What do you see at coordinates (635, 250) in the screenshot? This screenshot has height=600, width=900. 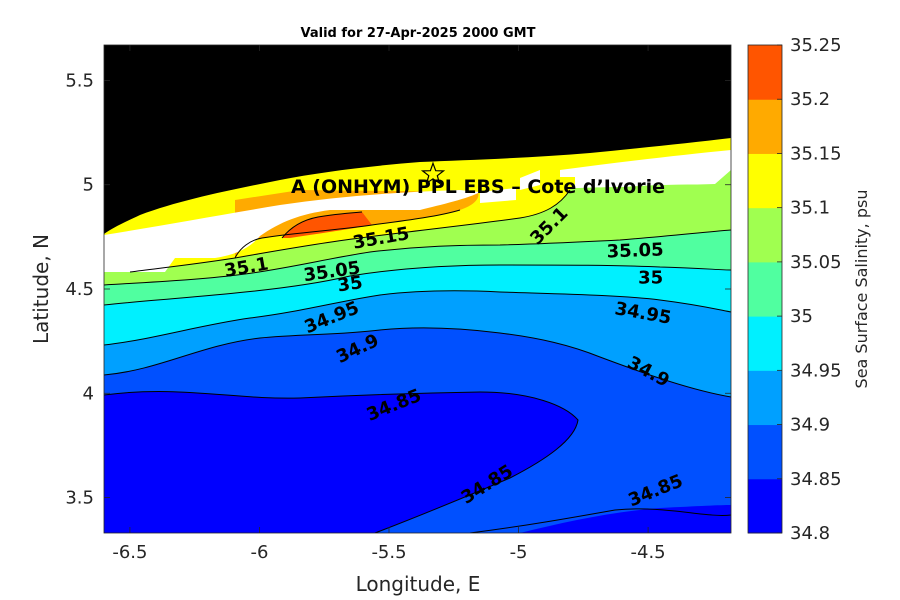 I see `contour-label: 35.05` at bounding box center [635, 250].